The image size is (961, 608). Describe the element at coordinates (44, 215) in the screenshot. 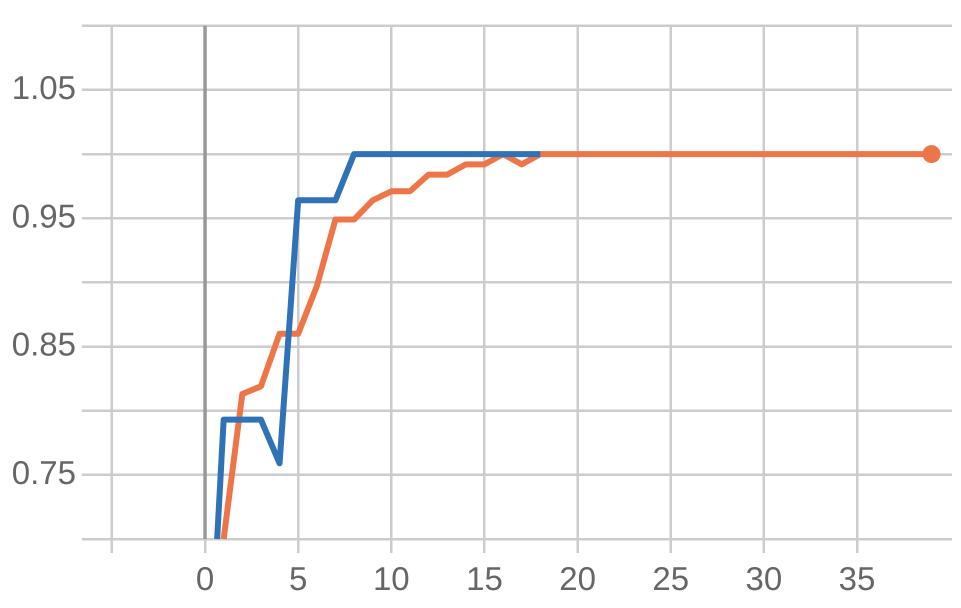

I see `y-tick-label: 0.95` at that location.